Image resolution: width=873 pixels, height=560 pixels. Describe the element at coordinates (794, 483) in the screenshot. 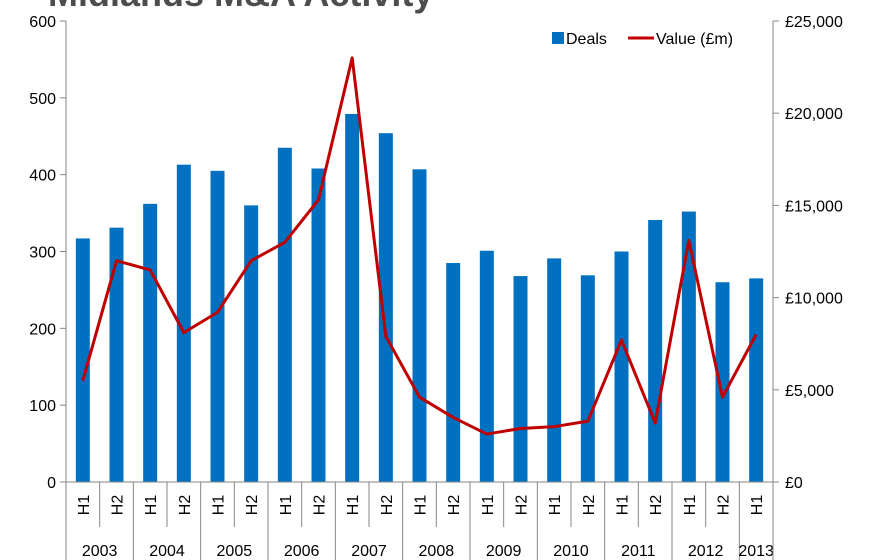

I see `y2-tick-label: £0` at that location.